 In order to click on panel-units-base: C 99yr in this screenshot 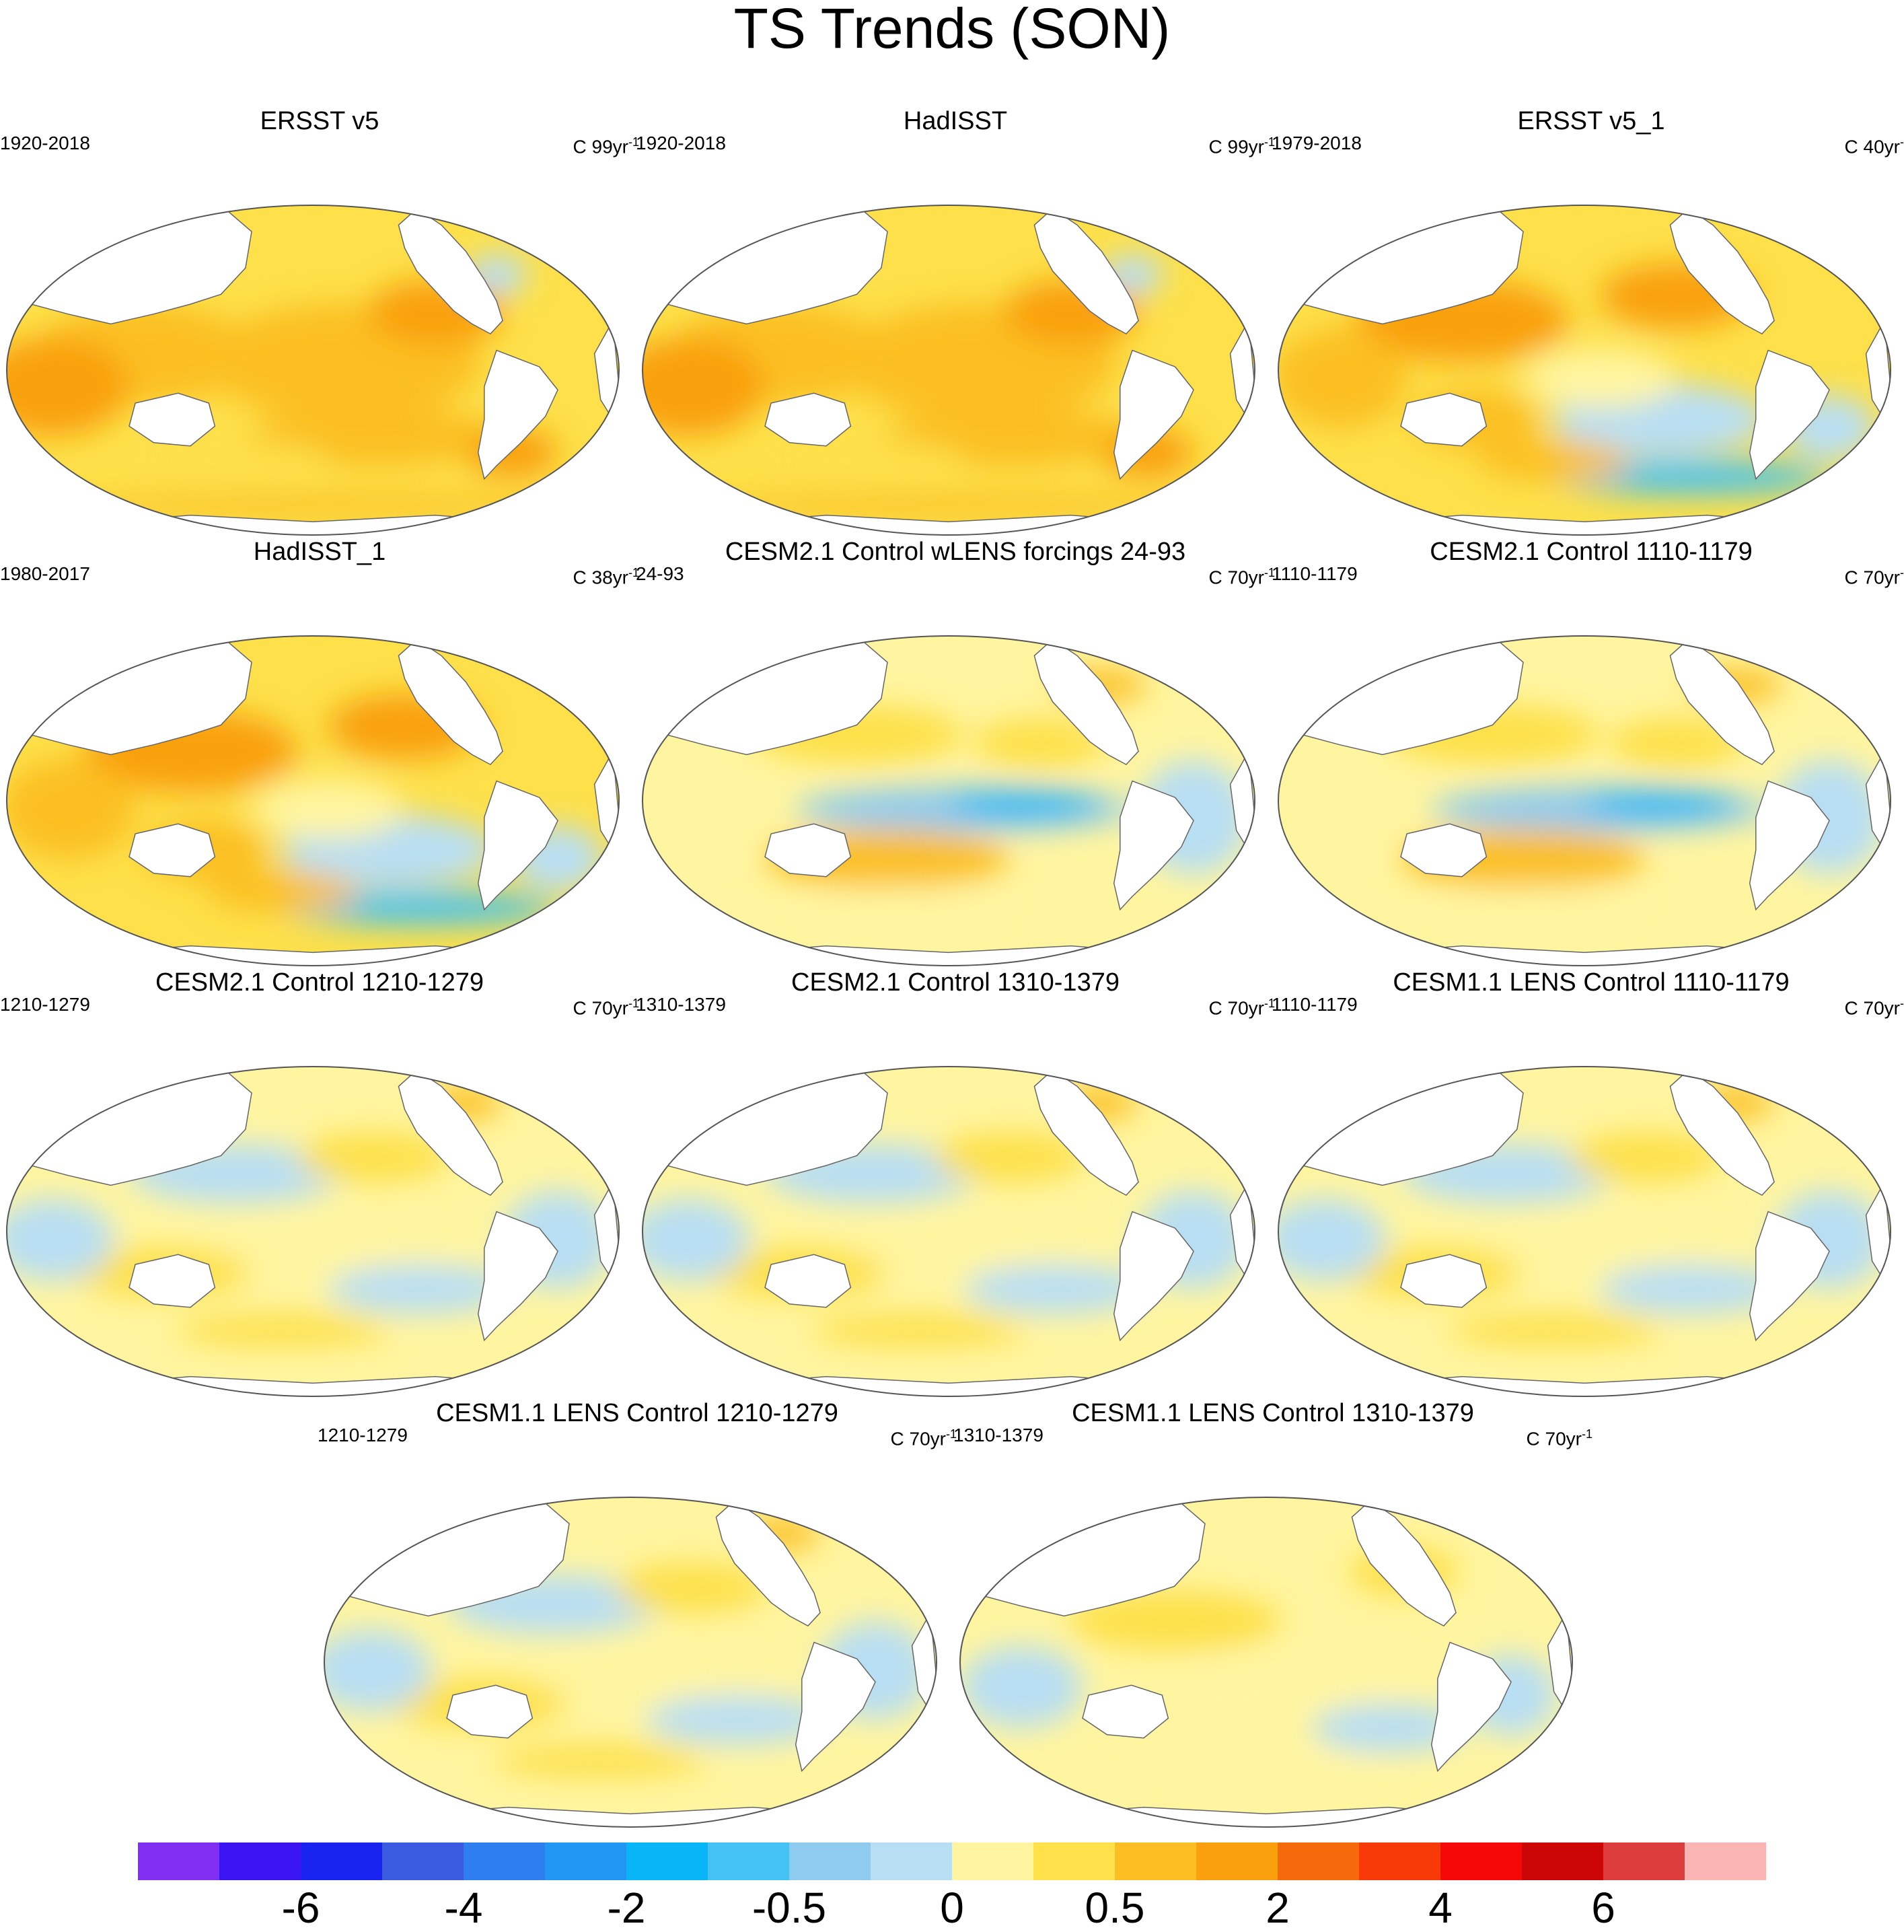, I will do `click(601, 146)`.